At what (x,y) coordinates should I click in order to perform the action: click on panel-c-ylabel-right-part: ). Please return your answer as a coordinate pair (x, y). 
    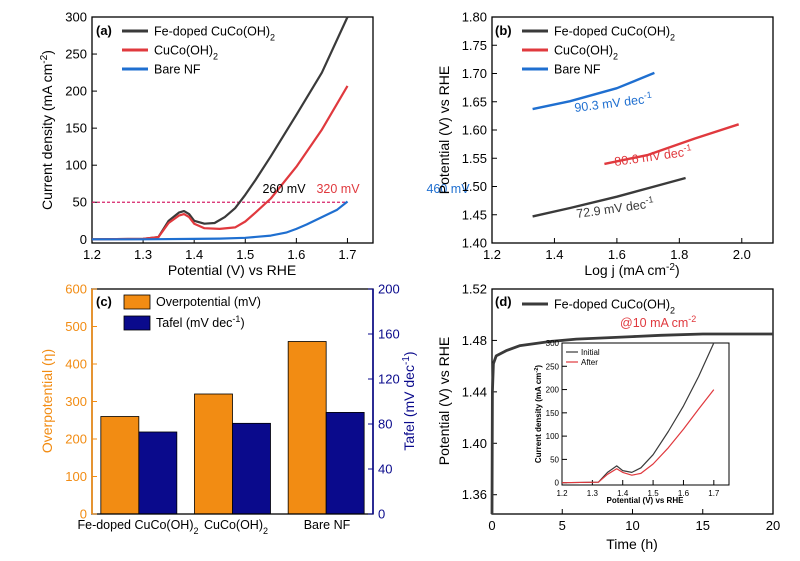
    Looking at the image, I should click on (409, 353).